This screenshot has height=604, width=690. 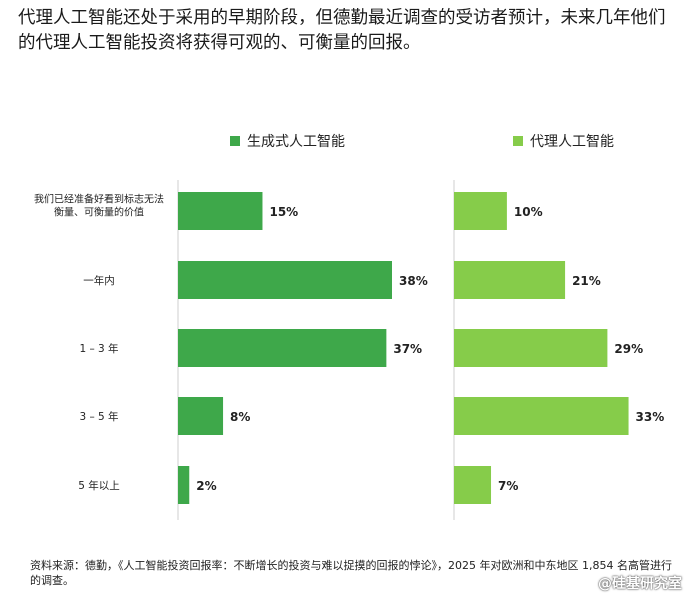 I want to click on data-label-0-1: 38%, so click(x=413, y=281).